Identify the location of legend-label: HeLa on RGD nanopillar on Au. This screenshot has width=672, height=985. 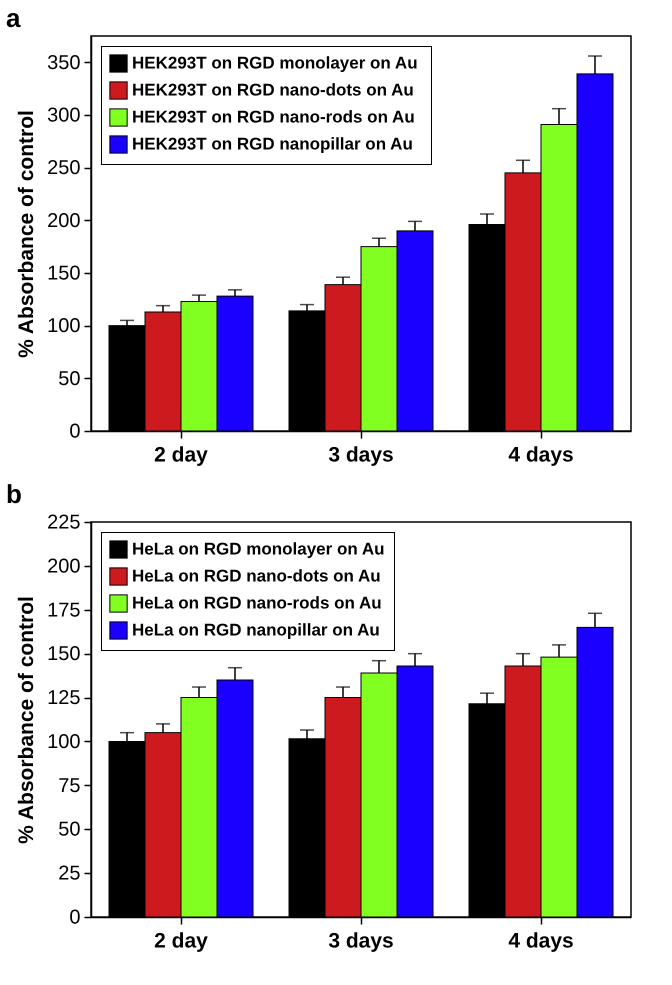
(256, 630).